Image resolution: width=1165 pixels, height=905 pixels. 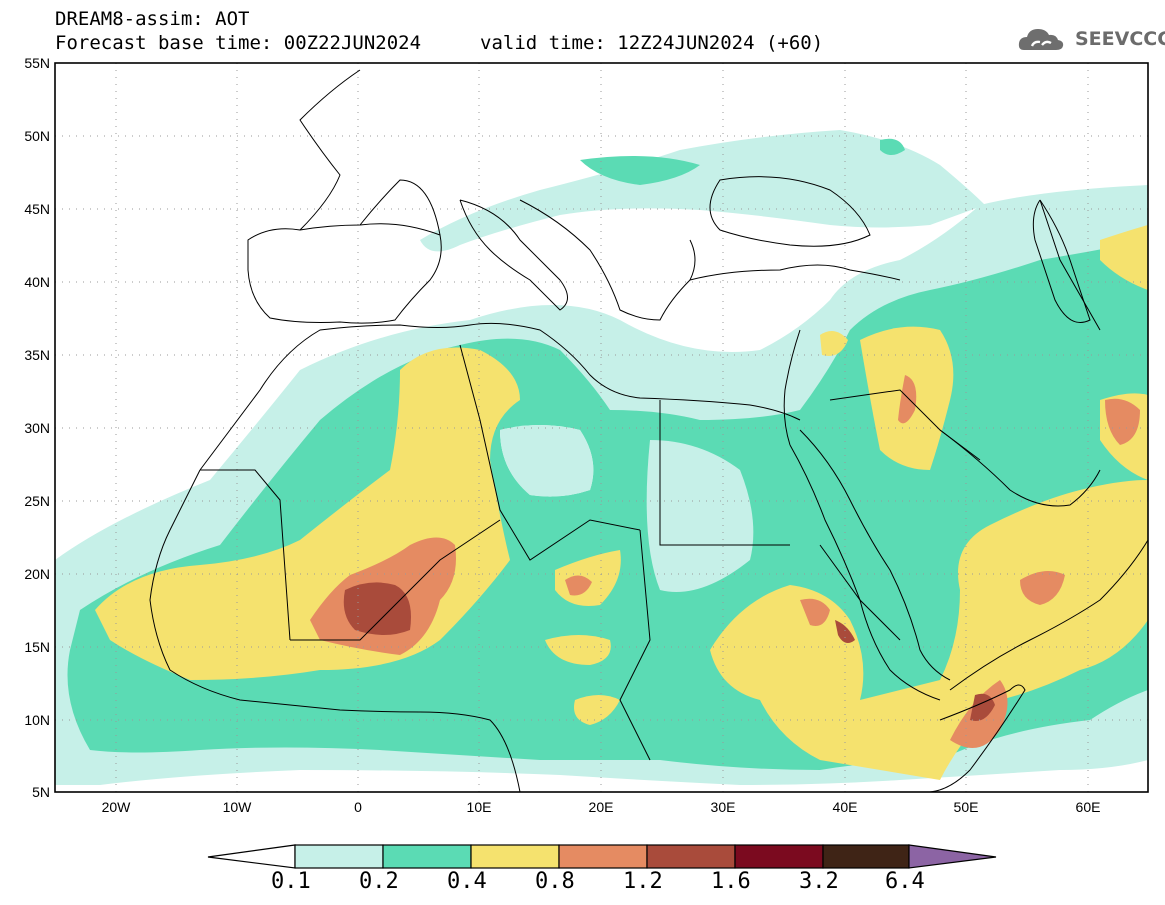 I want to click on lat-label: 40N, so click(x=37, y=282).